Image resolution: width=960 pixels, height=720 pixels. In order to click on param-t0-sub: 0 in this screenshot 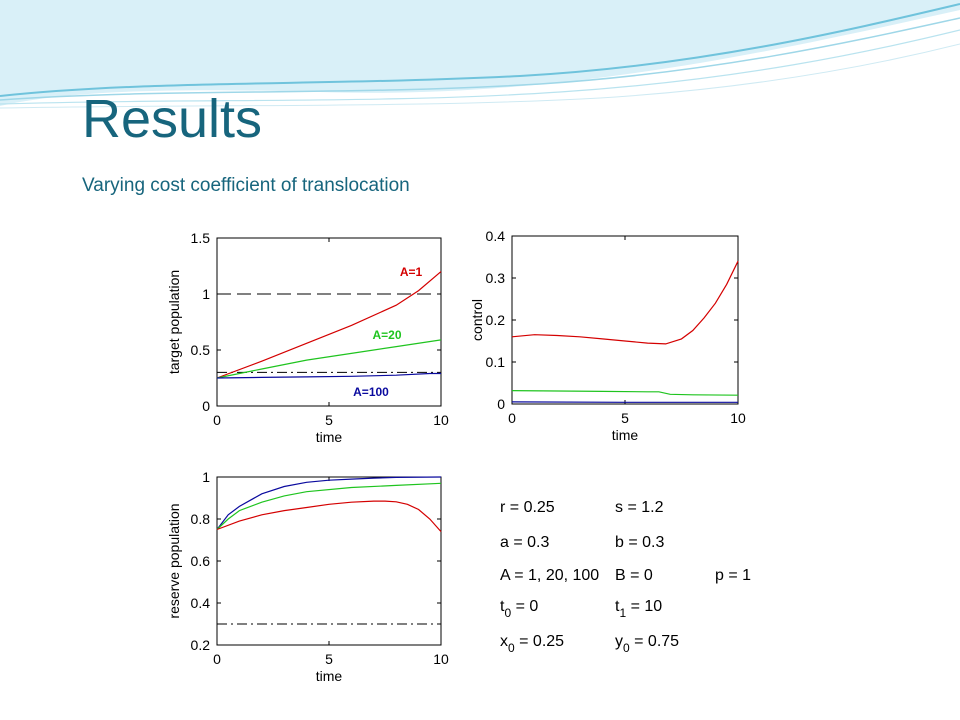, I will do `click(508, 613)`.